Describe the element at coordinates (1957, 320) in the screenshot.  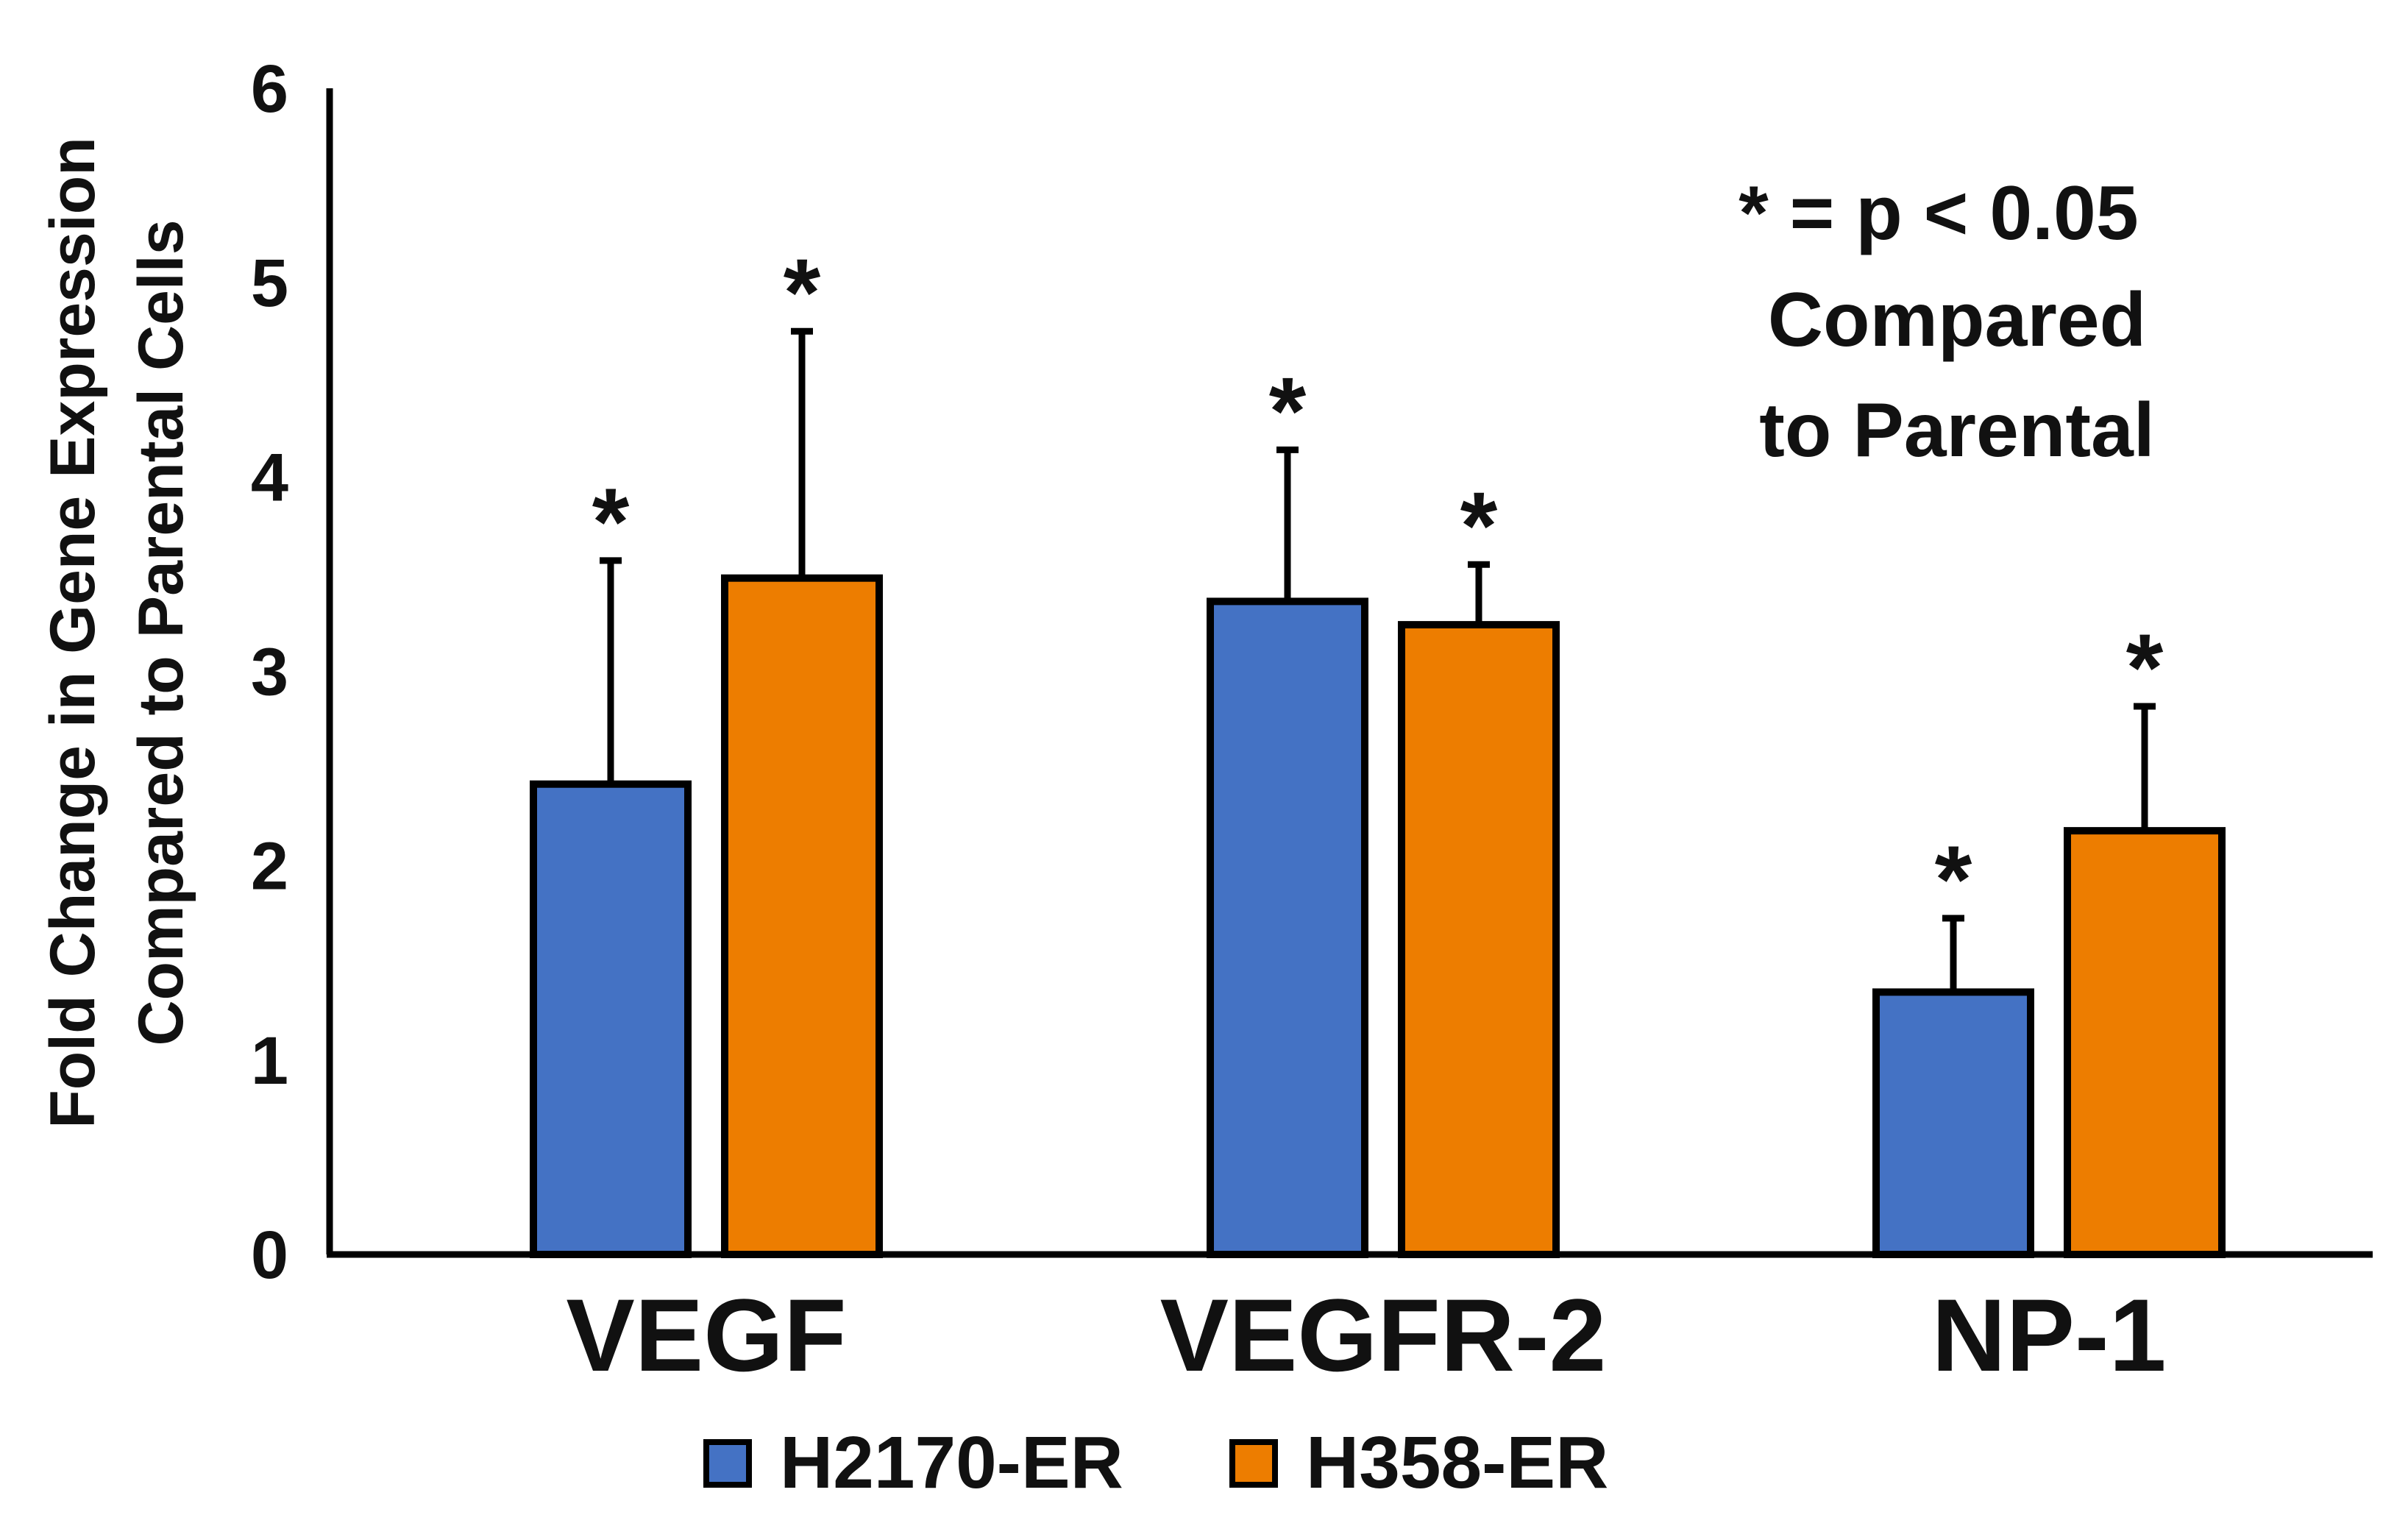
I see `significance-note-line-2: Compared` at that location.